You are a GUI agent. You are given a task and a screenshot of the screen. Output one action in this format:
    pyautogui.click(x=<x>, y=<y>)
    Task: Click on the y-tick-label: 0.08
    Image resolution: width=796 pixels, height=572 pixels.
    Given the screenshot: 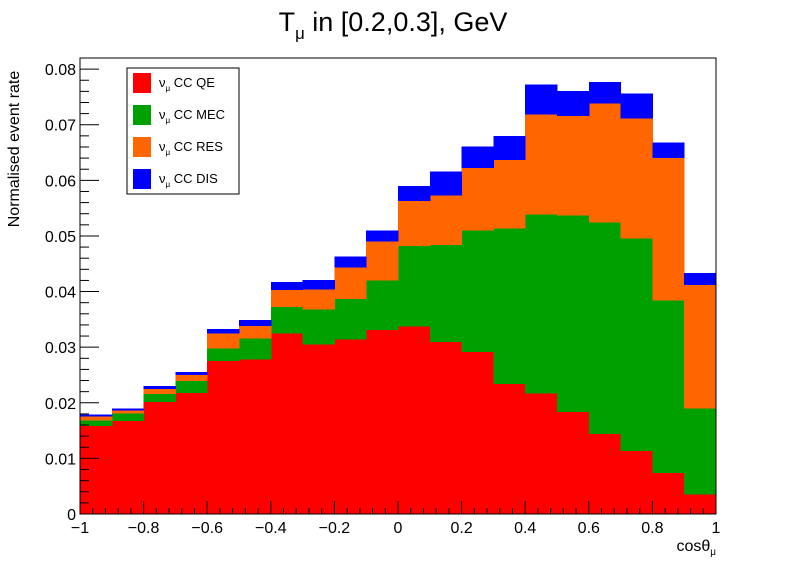 What is the action you would take?
    pyautogui.click(x=60, y=70)
    